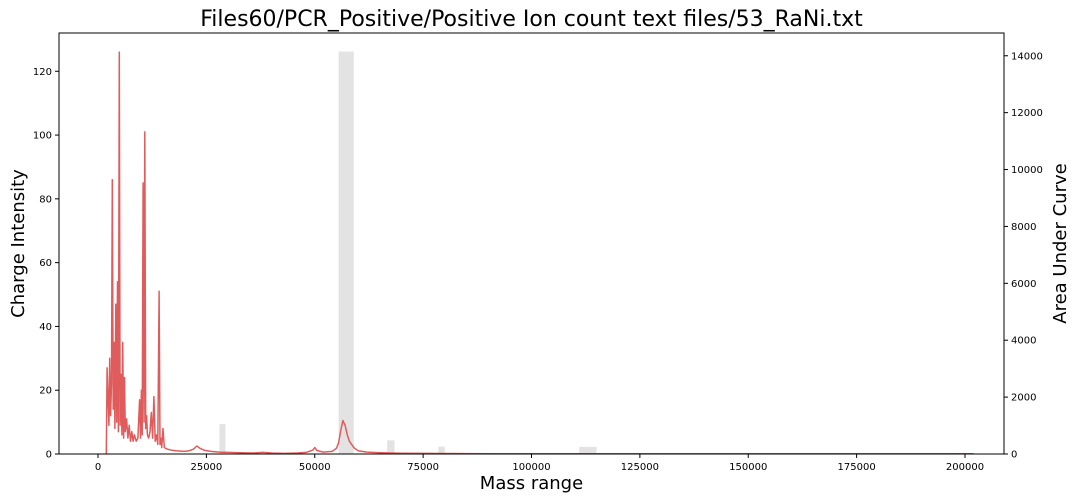 The width and height of the screenshot is (1080, 504). What do you see at coordinates (1027, 56) in the screenshot?
I see `right-y-tick-label: 14000` at bounding box center [1027, 56].